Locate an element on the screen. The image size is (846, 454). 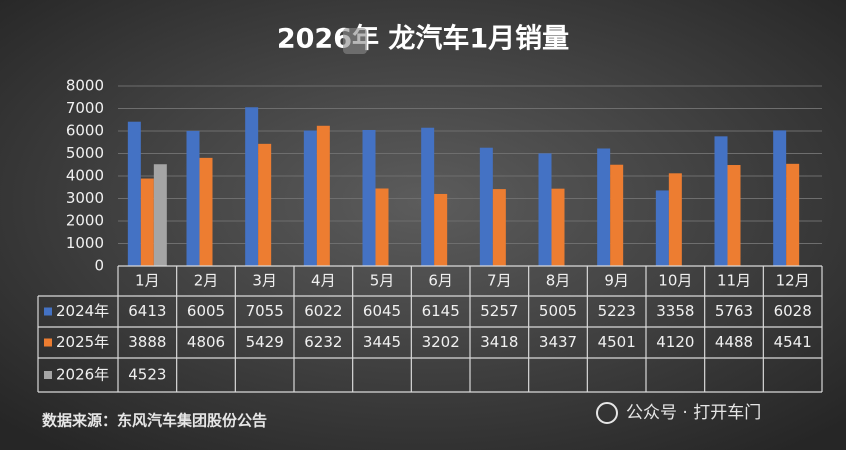
x-tick-label: 11月 is located at coordinates (734, 281).